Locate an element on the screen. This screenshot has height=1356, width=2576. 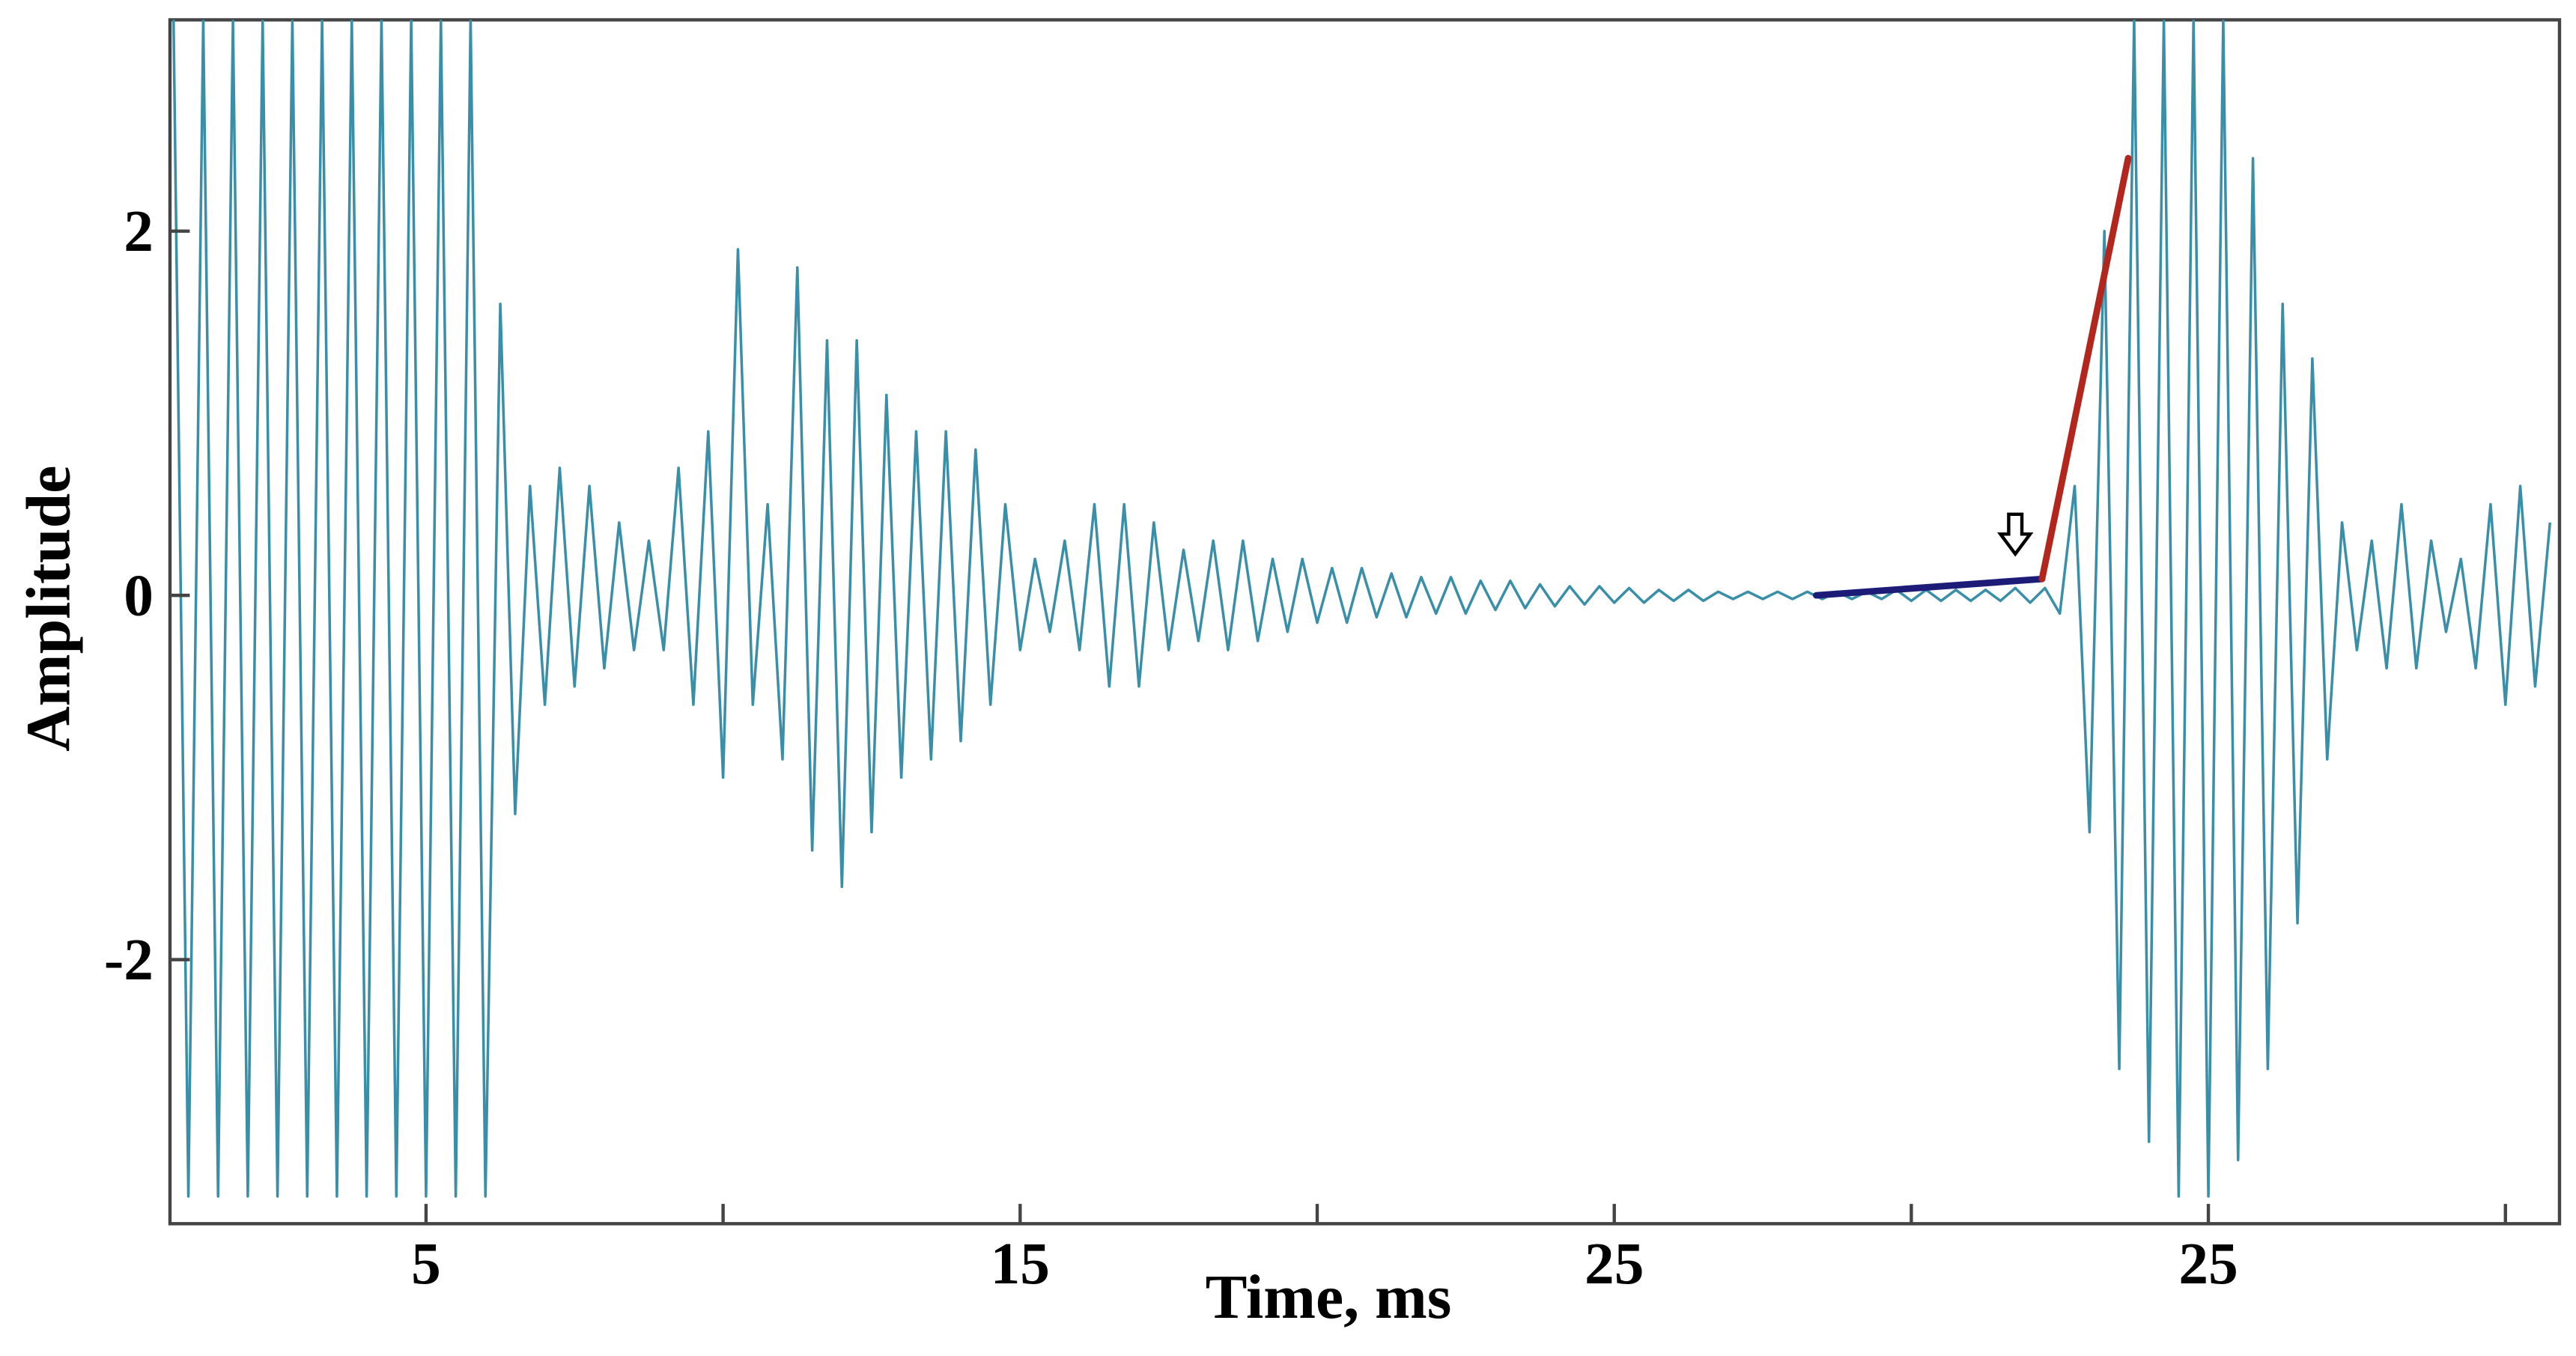
y-tick-label: 2 is located at coordinates (139, 231).